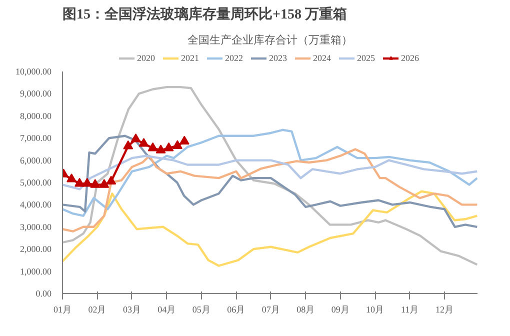  I want to click on legend-label: 2022, so click(234, 58).